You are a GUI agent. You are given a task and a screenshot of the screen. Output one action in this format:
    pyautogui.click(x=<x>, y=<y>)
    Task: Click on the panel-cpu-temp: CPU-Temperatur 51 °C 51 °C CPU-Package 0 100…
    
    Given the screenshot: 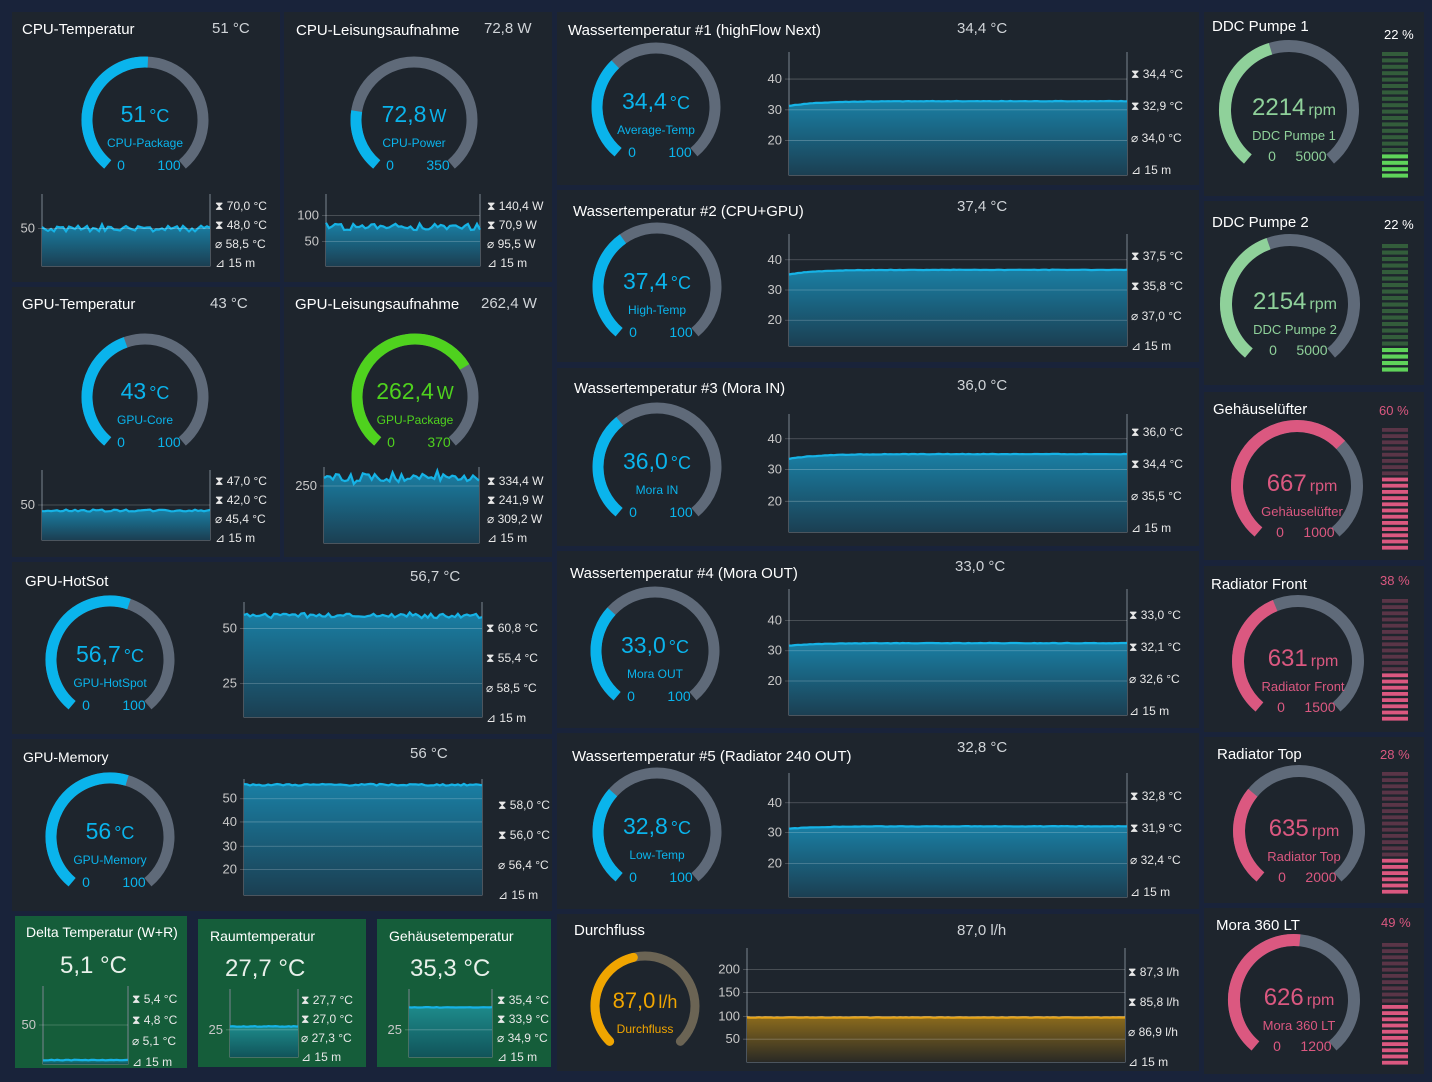 What is the action you would take?
    pyautogui.click(x=146, y=147)
    